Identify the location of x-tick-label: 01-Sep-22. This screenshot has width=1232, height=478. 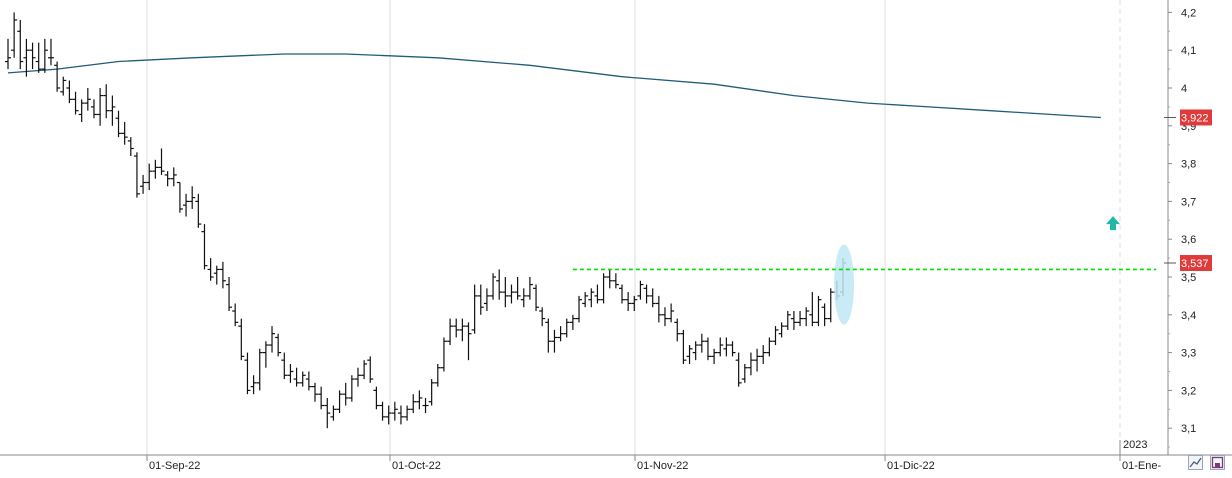
(174, 466).